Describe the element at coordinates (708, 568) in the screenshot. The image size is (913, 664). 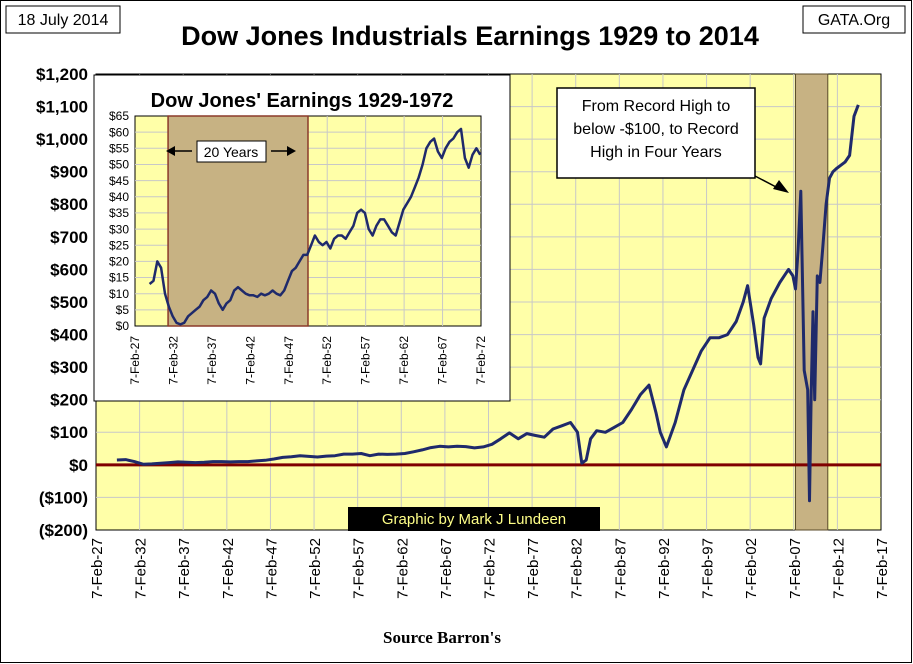
I see `x-tick-label: 7-Feb-97` at that location.